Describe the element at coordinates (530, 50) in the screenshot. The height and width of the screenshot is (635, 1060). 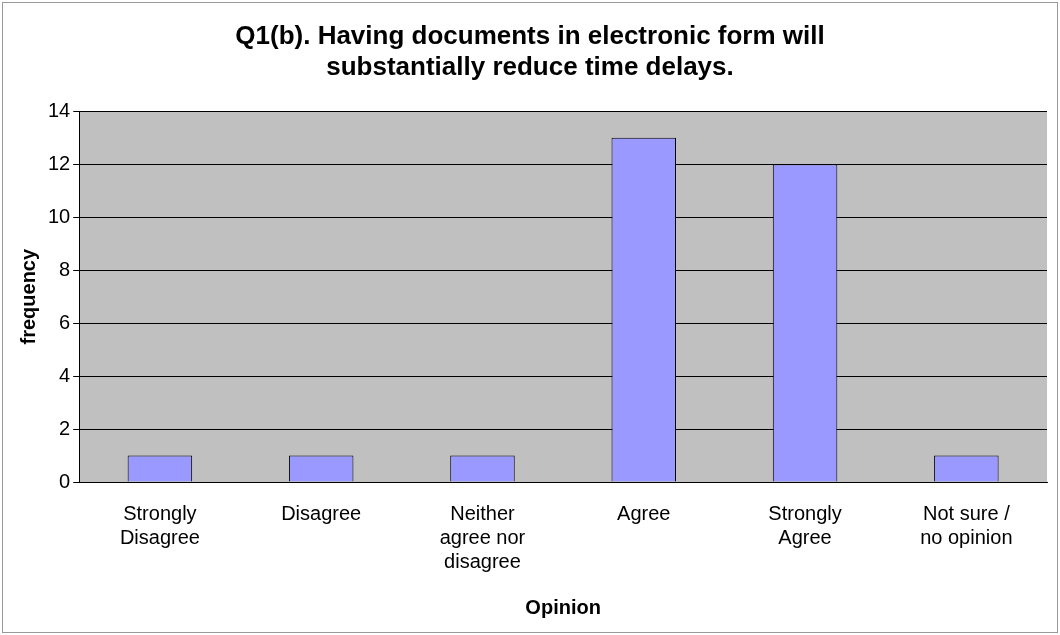
I see `chart-title: Q1(b). Having documents in electronic form will substantially reduce time delays.` at that location.